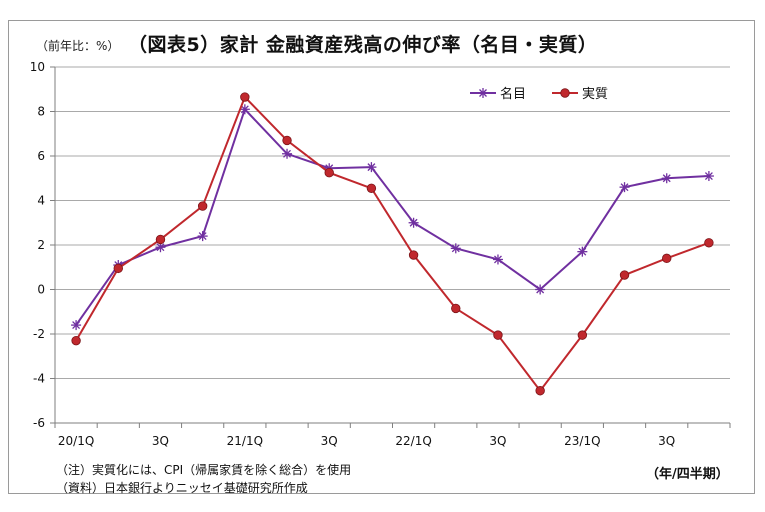 The width and height of the screenshot is (765, 512). Describe the element at coordinates (413, 441) in the screenshot. I see `x-tick-label: 22/1Q` at that location.